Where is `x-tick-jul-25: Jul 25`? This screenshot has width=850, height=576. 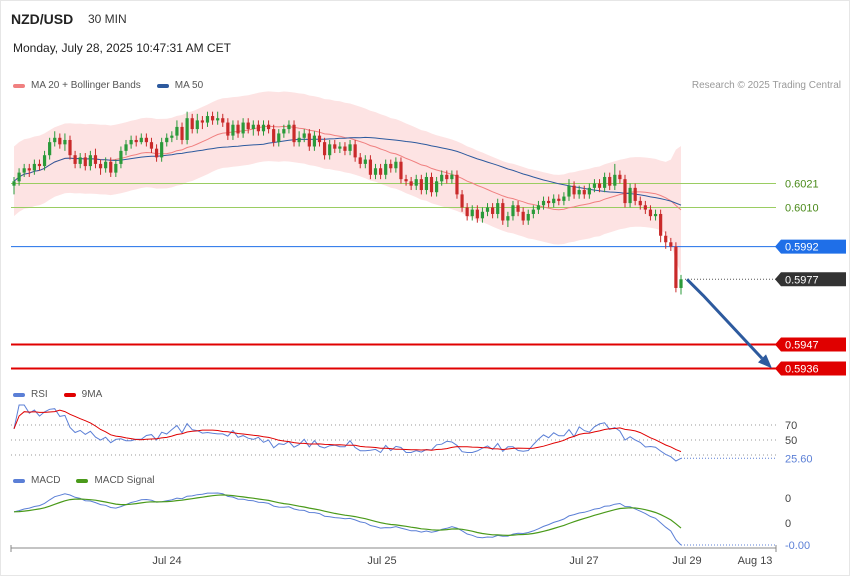 x-tick-jul-25: Jul 25 is located at coordinates (381, 561).